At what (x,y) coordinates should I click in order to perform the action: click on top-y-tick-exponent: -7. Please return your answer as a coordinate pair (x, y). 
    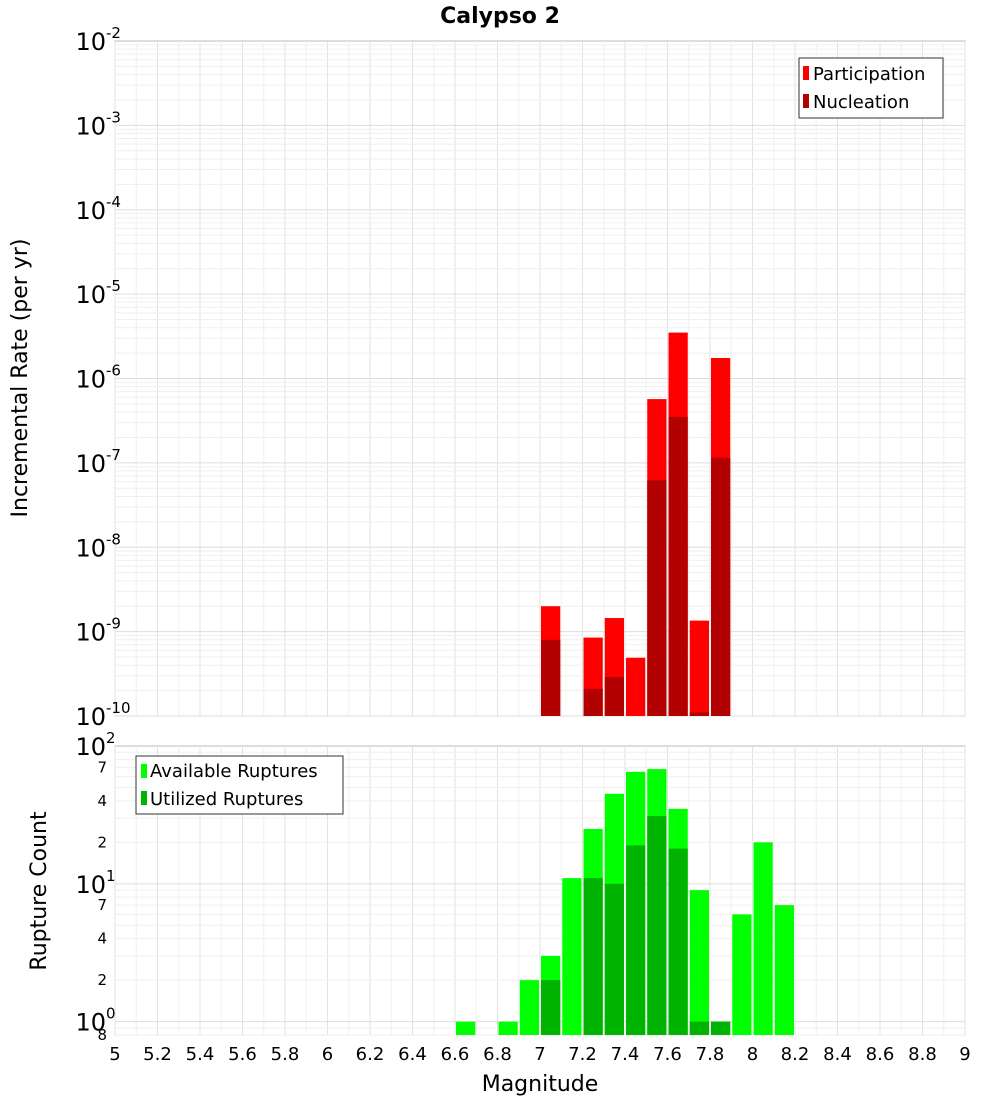
    Looking at the image, I should click on (113, 455).